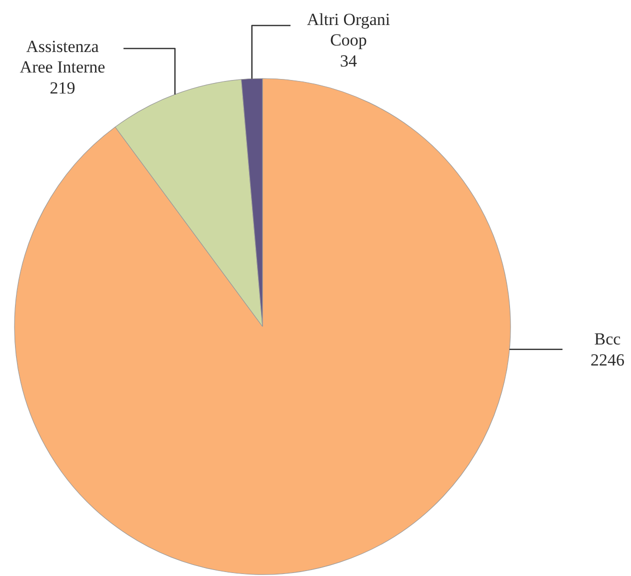 This screenshot has height=576, width=631. What do you see at coordinates (63, 88) in the screenshot?
I see `data-label: 219` at bounding box center [63, 88].